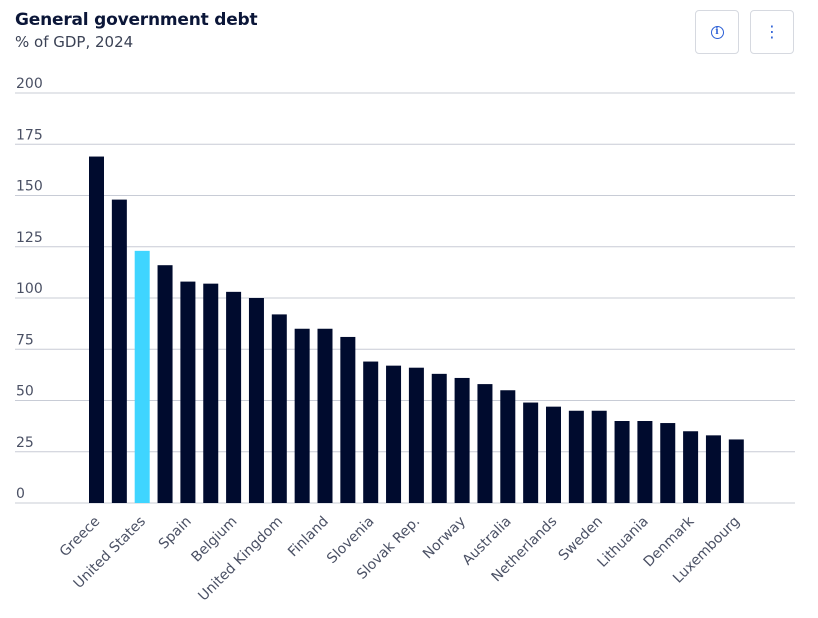 The image size is (818, 618). Describe the element at coordinates (29, 84) in the screenshot. I see `y-tick-label: 200` at that location.